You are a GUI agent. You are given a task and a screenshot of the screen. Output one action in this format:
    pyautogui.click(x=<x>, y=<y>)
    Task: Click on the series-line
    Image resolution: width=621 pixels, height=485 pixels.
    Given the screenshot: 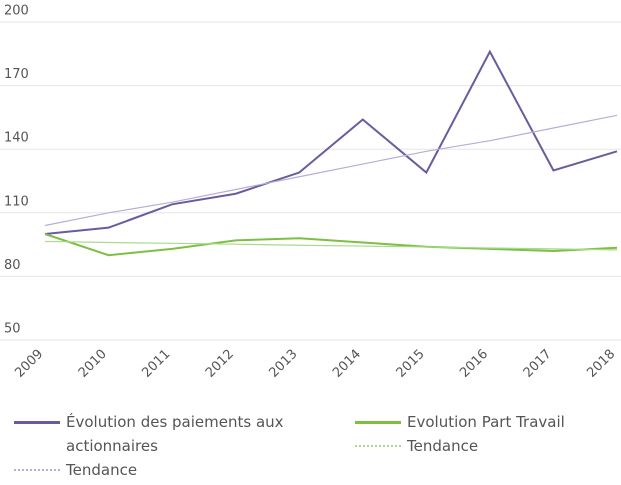 What is the action you would take?
    pyautogui.click(x=331, y=245)
    